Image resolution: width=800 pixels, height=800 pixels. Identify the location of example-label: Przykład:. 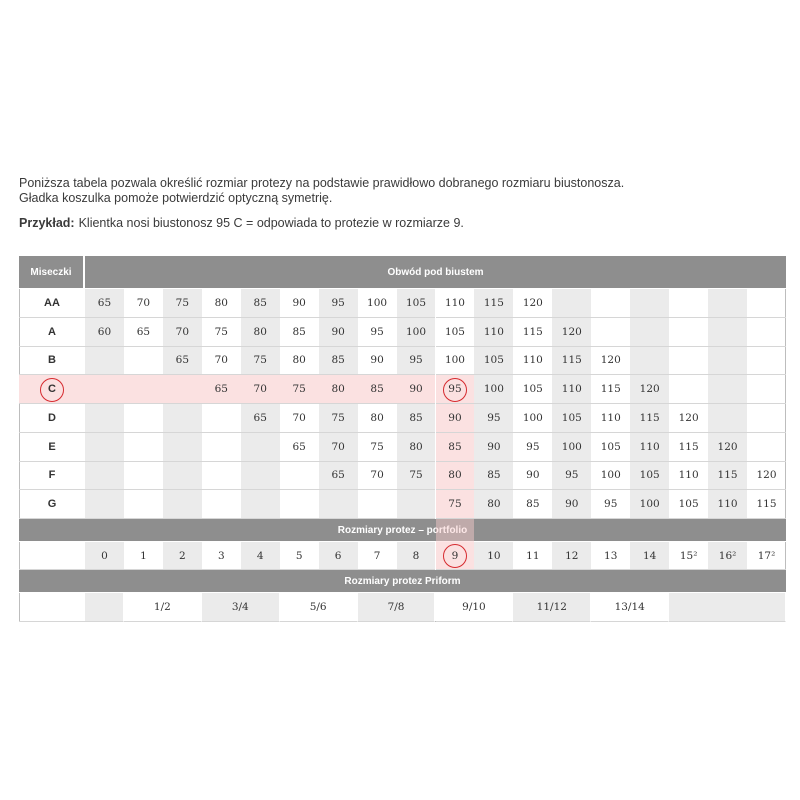
(47, 223).